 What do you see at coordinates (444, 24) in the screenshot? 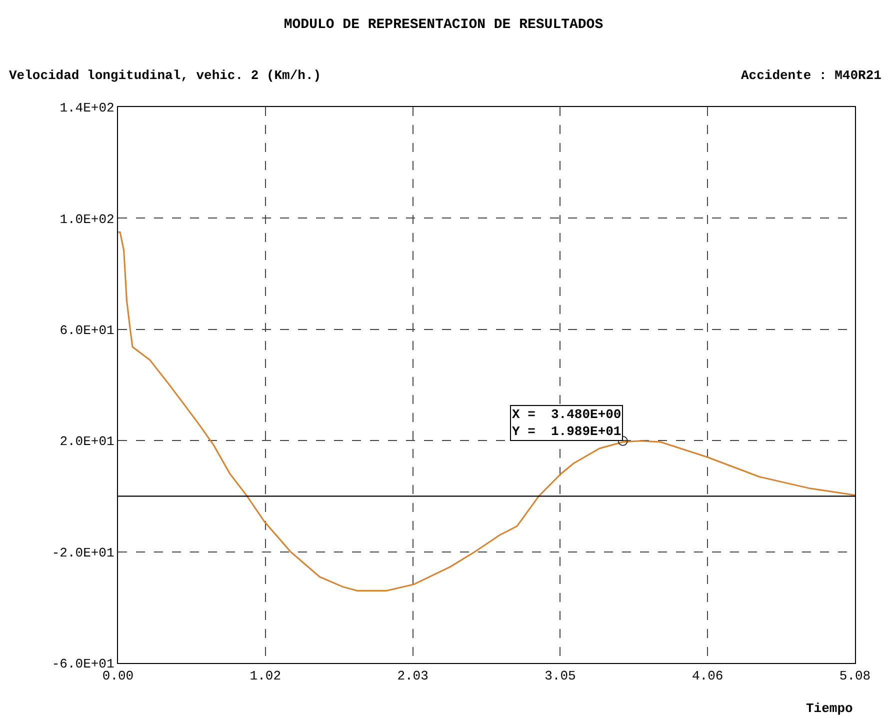
I see `chart-title: MODULO DE REPRESENTACION DE RESULTADOS` at bounding box center [444, 24].